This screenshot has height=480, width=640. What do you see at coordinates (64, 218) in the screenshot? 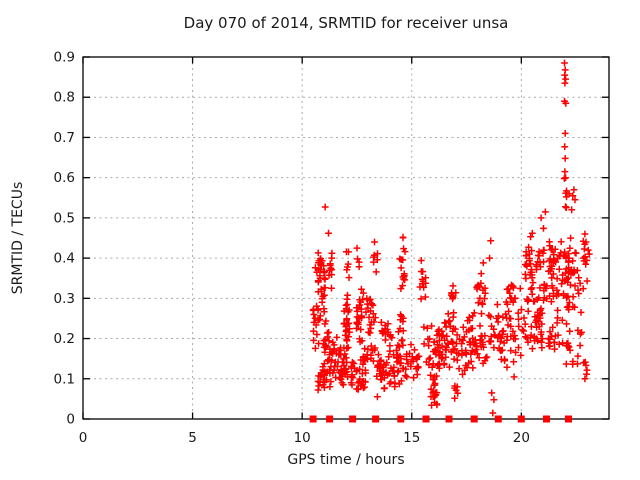
I see `svg-text: 0.5` at bounding box center [64, 218].